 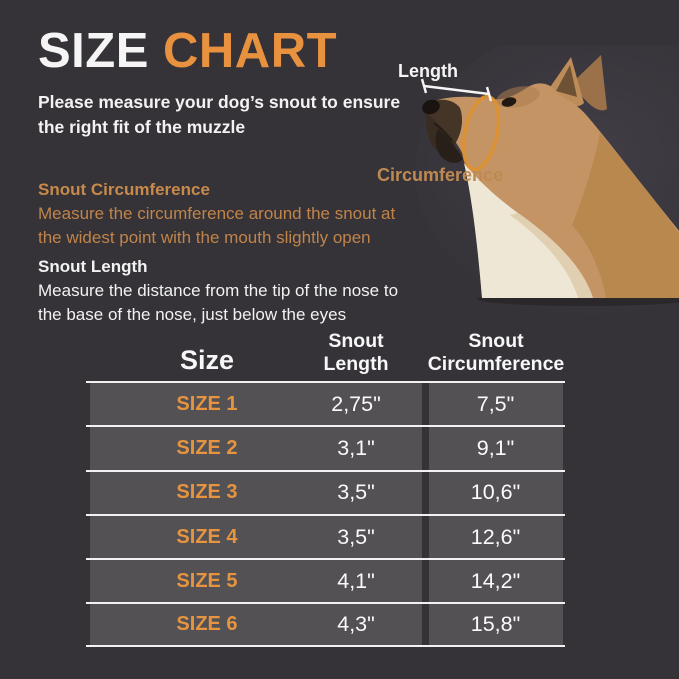 I want to click on page-title: SIZE CHART, so click(x=187, y=51).